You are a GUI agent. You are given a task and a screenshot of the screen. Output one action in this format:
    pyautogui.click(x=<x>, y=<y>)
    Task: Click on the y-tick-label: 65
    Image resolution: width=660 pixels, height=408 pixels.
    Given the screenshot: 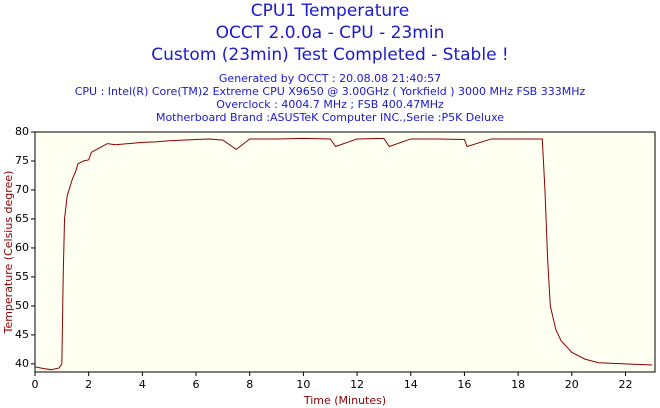 What is the action you would take?
    pyautogui.click(x=22, y=218)
    